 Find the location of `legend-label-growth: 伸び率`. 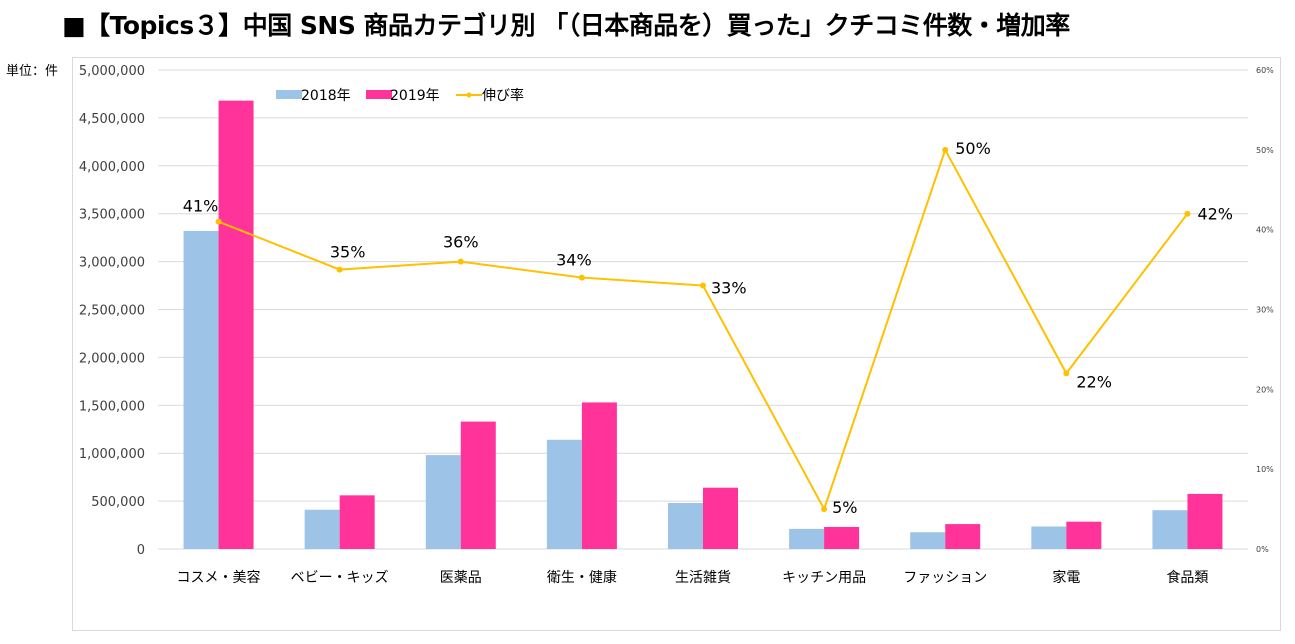

legend-label-growth: 伸び率 is located at coordinates (503, 95).